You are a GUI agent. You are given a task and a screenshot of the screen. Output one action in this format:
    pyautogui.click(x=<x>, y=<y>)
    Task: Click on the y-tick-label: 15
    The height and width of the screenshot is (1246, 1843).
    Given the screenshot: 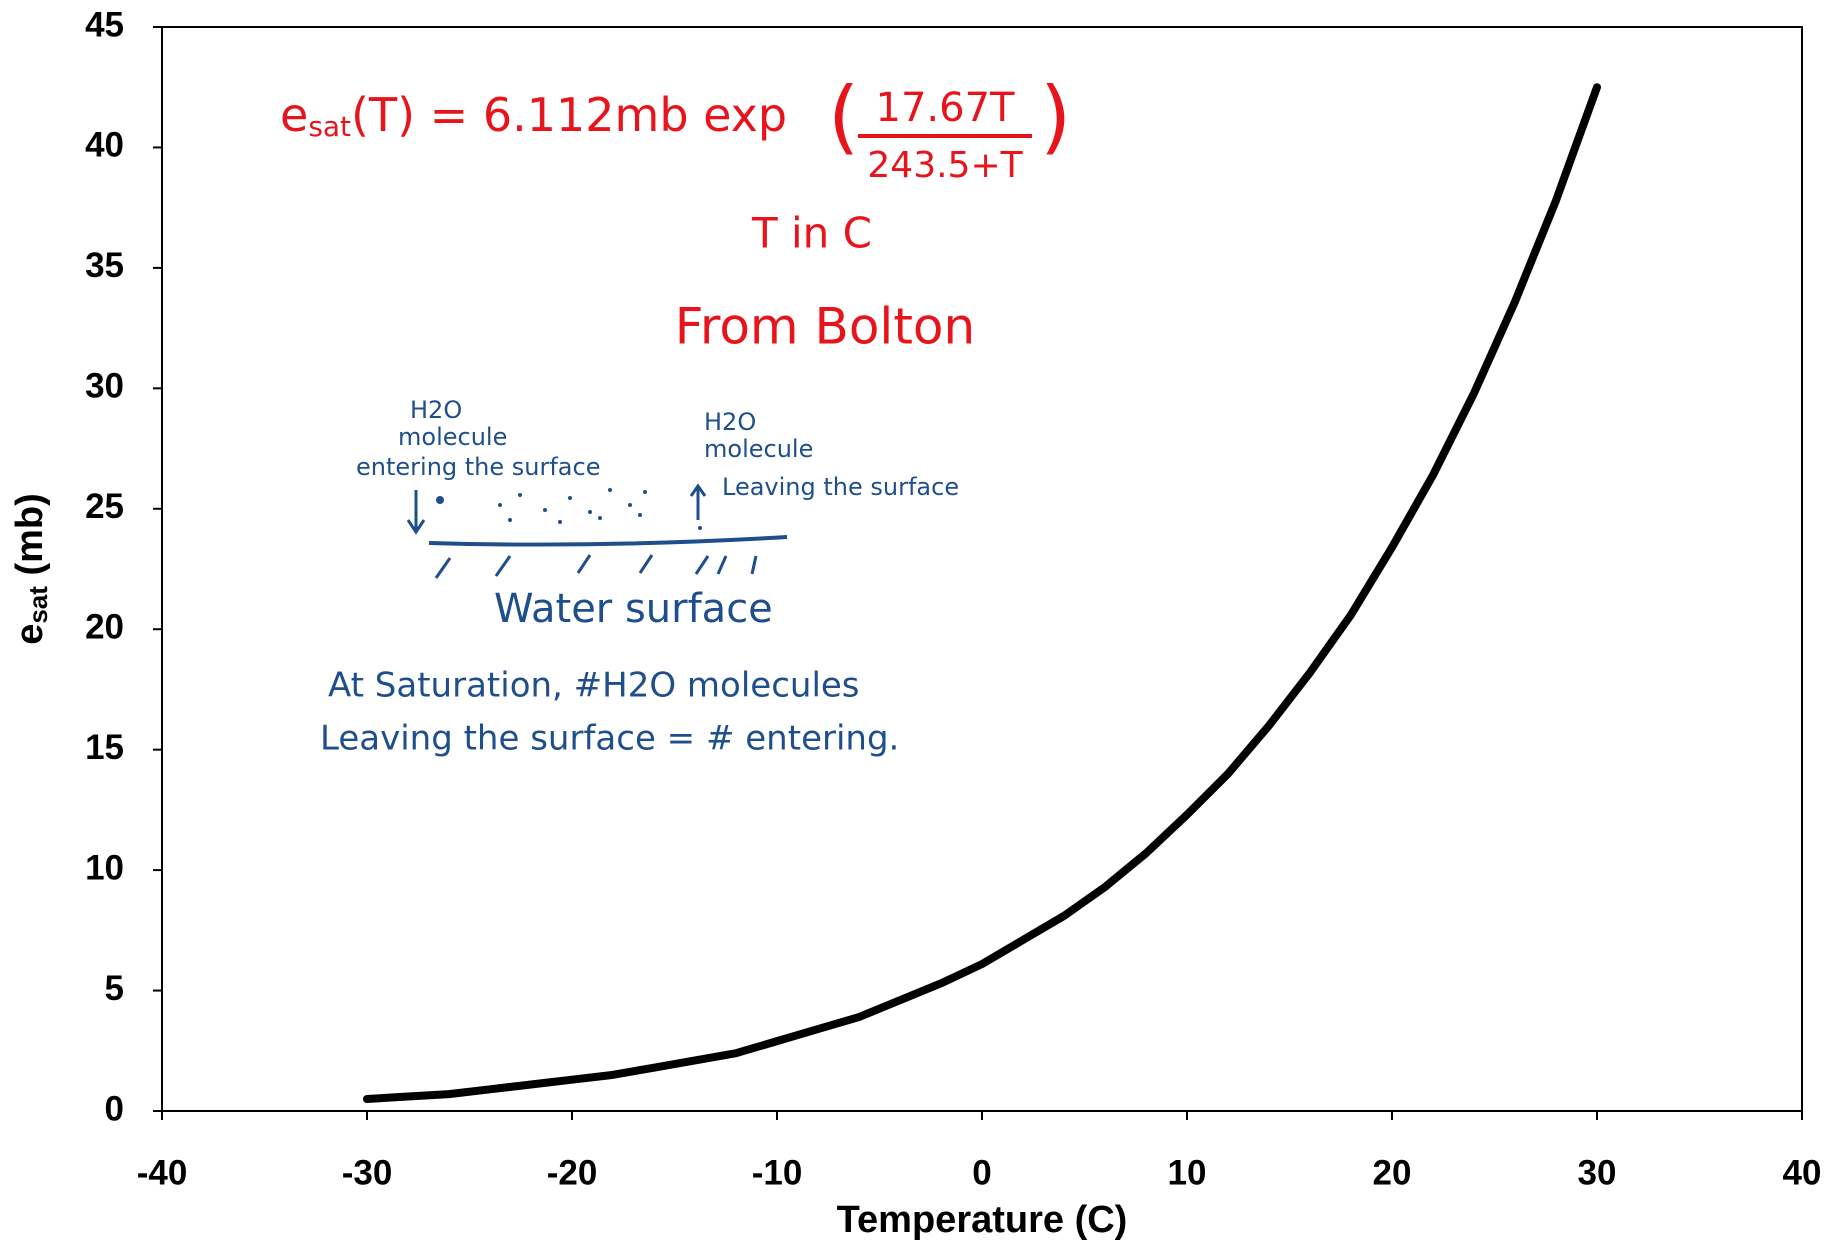 What is the action you would take?
    pyautogui.click(x=104, y=747)
    